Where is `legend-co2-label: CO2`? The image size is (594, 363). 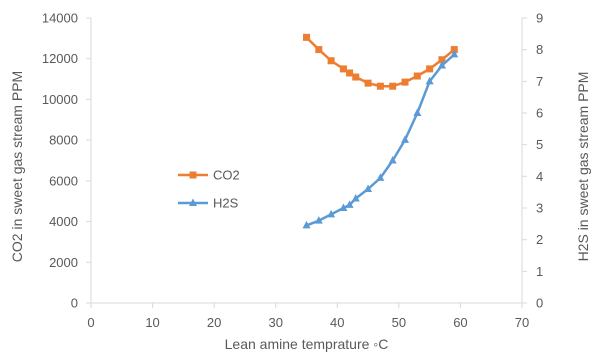
legend-co2-label: CO2 is located at coordinates (226, 175).